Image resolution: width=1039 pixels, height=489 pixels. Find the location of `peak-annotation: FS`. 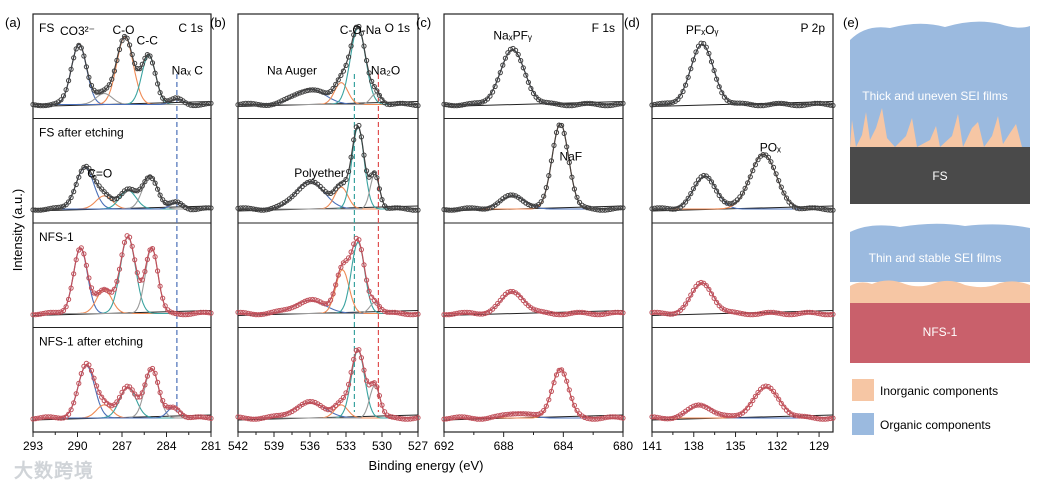

peak-annotation: FS is located at coordinates (46, 28).